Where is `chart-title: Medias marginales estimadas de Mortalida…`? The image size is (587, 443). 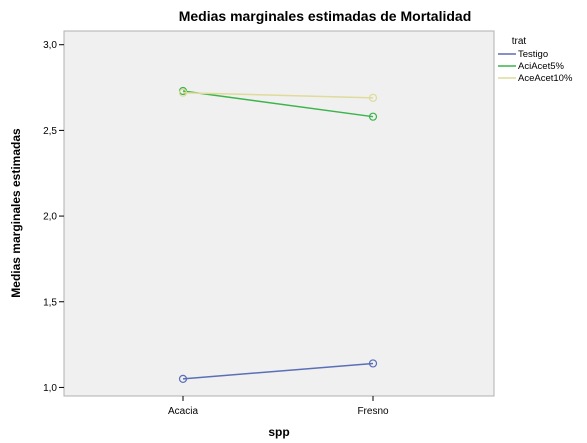 chart-title: Medias marginales estimadas de Mortalida… is located at coordinates (325, 16).